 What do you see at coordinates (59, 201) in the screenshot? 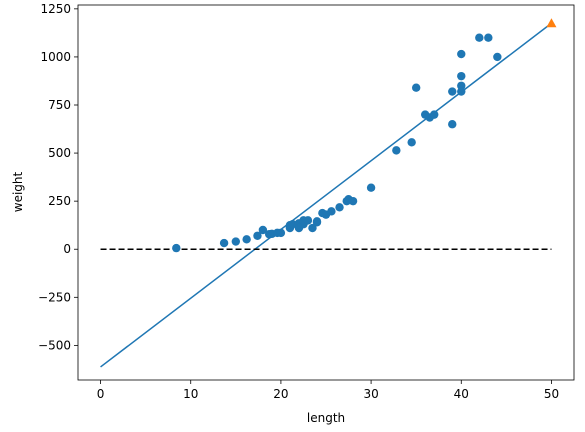
I see `y-tick-label: 250` at bounding box center [59, 201].